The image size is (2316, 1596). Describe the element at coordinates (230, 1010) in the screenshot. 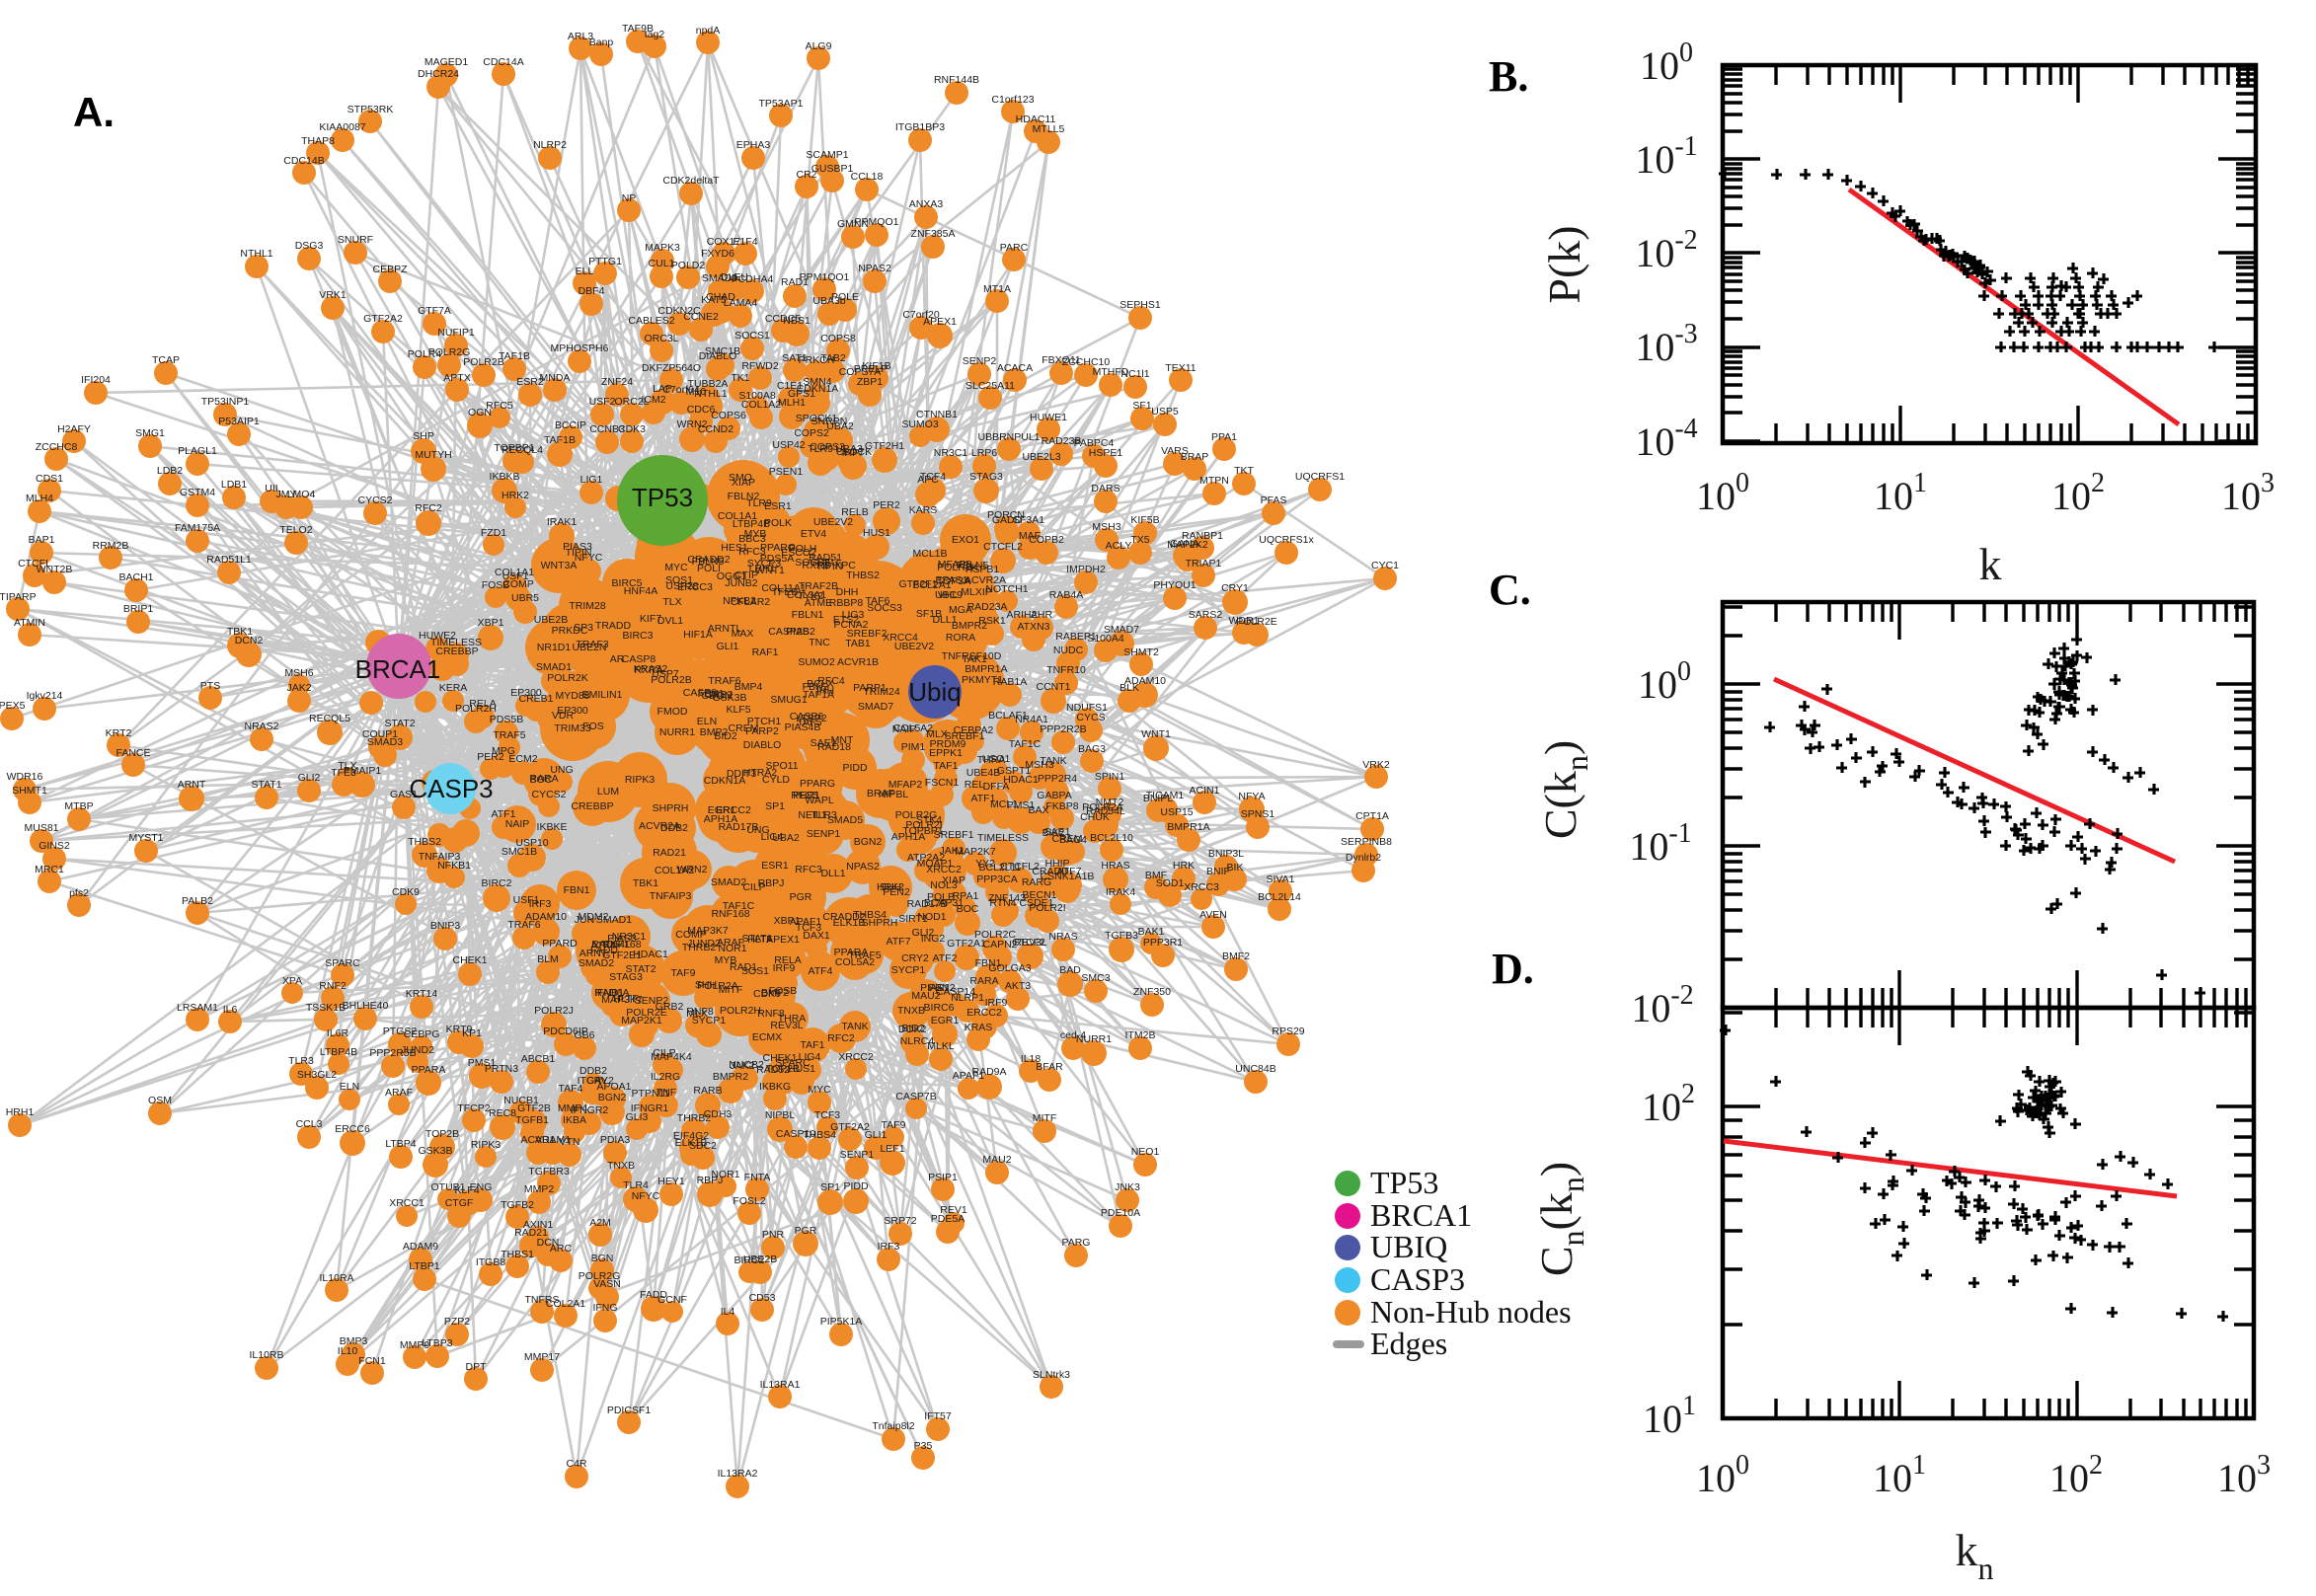

I see `svg-text: IL6` at that location.